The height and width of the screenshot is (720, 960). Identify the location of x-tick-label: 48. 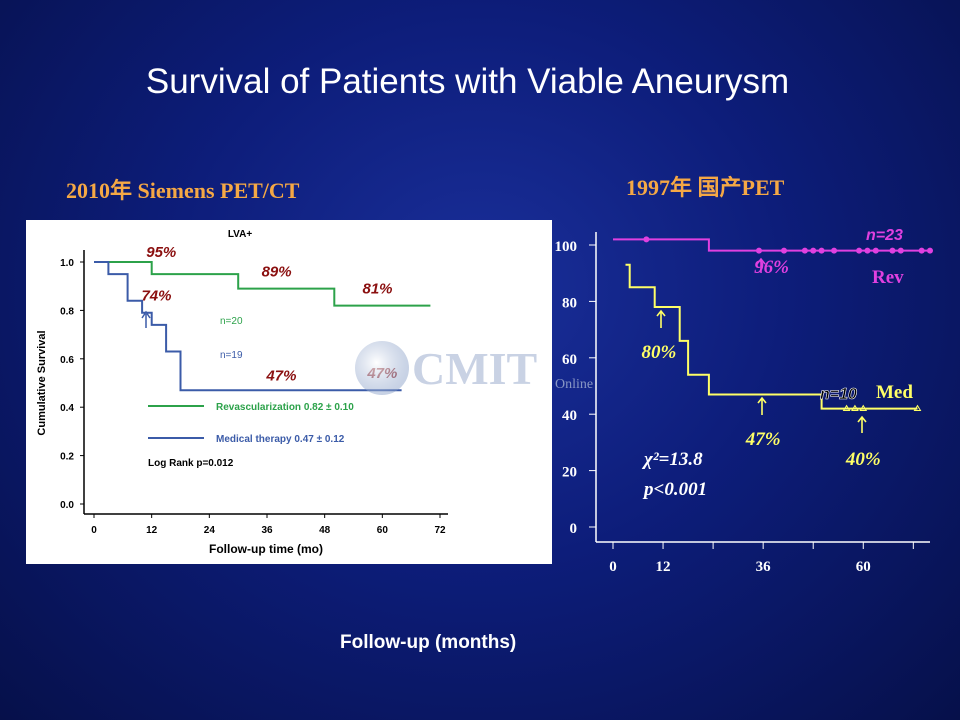
(325, 530).